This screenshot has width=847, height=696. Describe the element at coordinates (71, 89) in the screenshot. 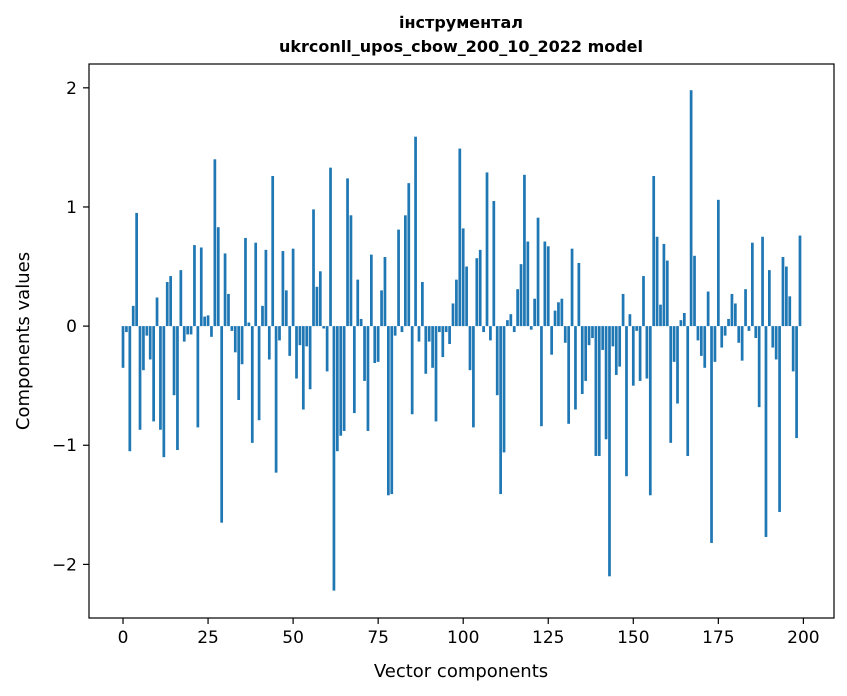

I see `y-tick-label: 2` at that location.